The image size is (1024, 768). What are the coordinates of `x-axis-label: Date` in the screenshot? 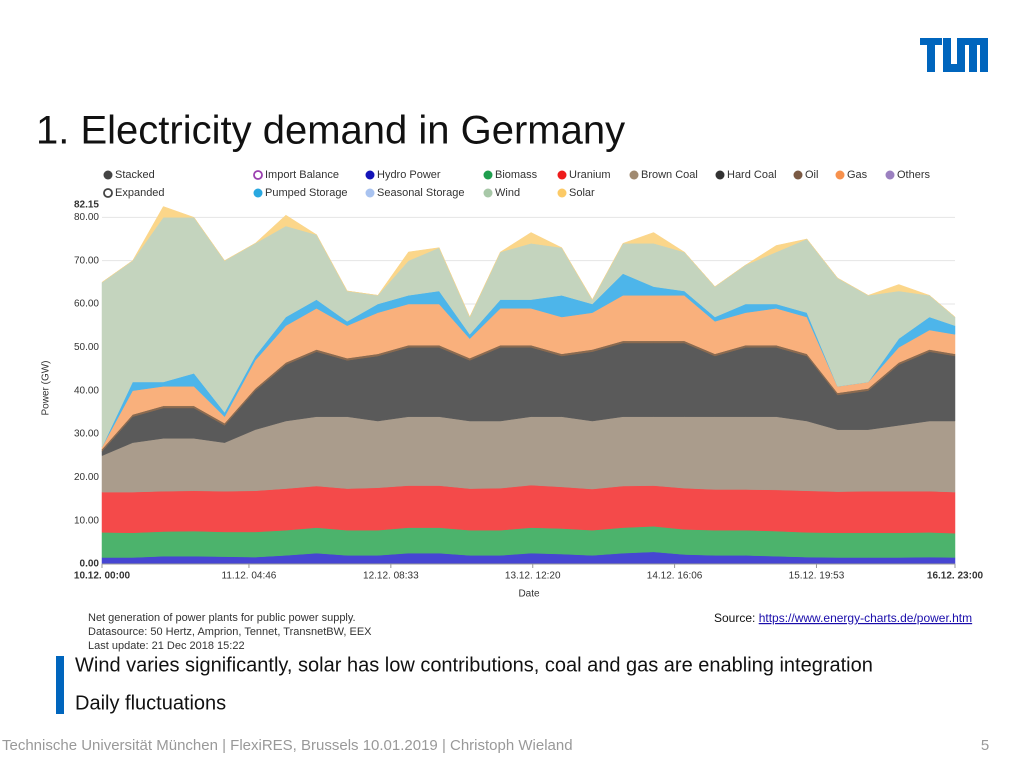 It's located at (529, 594).